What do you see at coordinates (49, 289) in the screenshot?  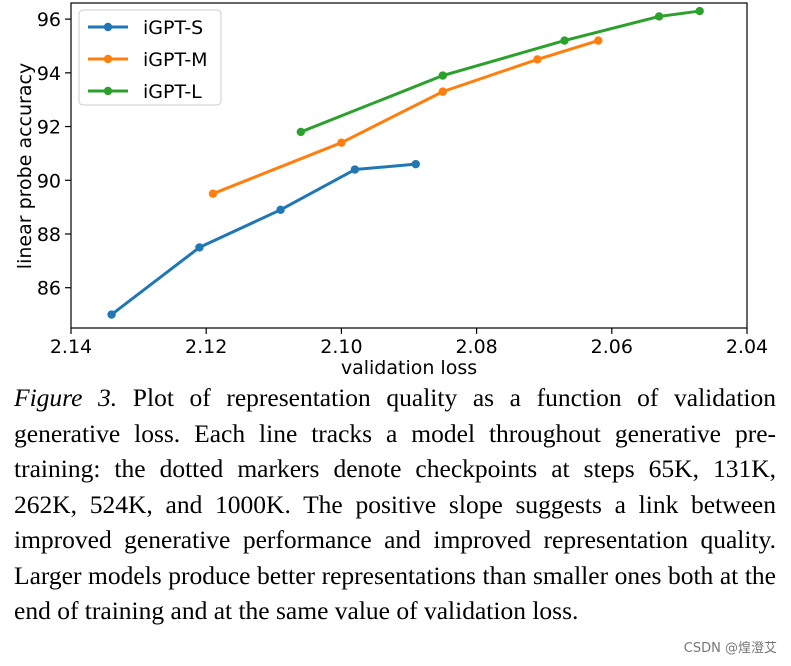 I see `y-tick-label: 86` at bounding box center [49, 289].